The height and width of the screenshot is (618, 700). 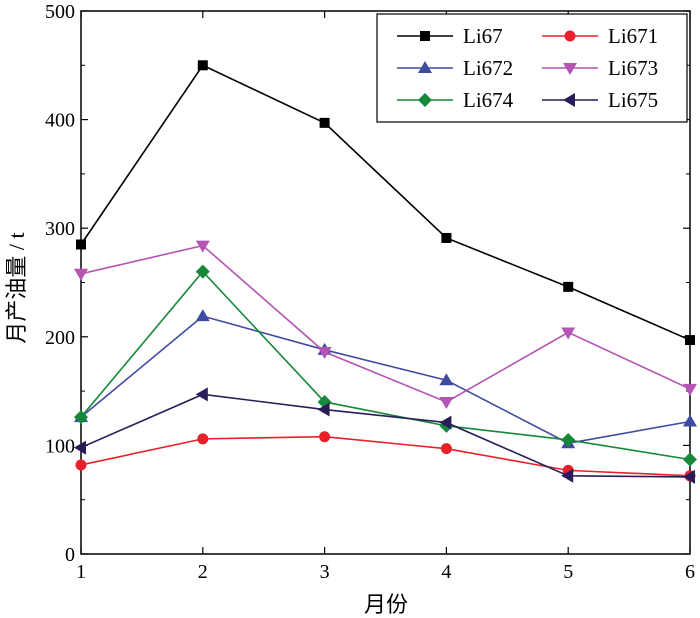 What do you see at coordinates (386, 604) in the screenshot?
I see `x-axis-label: 月份` at bounding box center [386, 604].